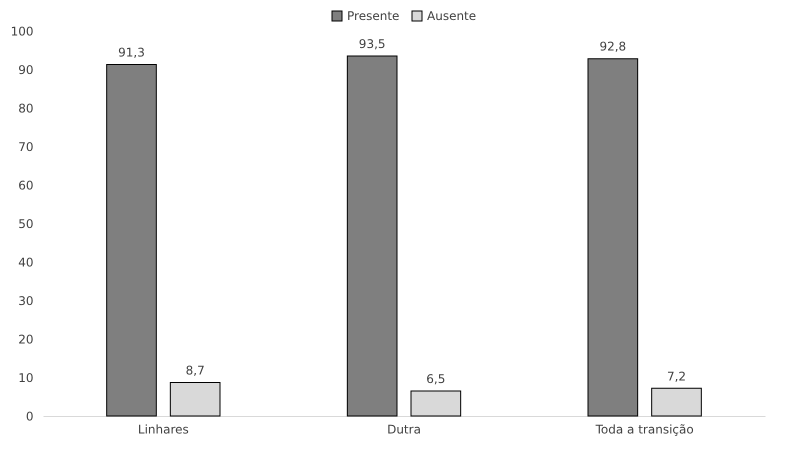 The width and height of the screenshot is (794, 466). Describe the element at coordinates (26, 263) in the screenshot. I see `y-tick-label: 40` at that location.